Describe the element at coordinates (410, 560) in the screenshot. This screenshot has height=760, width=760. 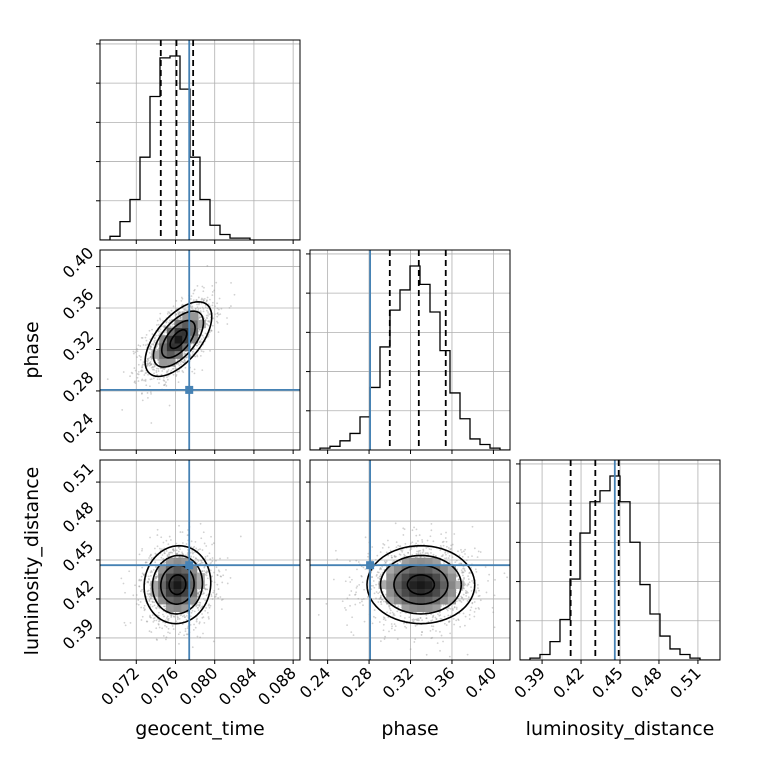
I see `panel-frame` at that location.